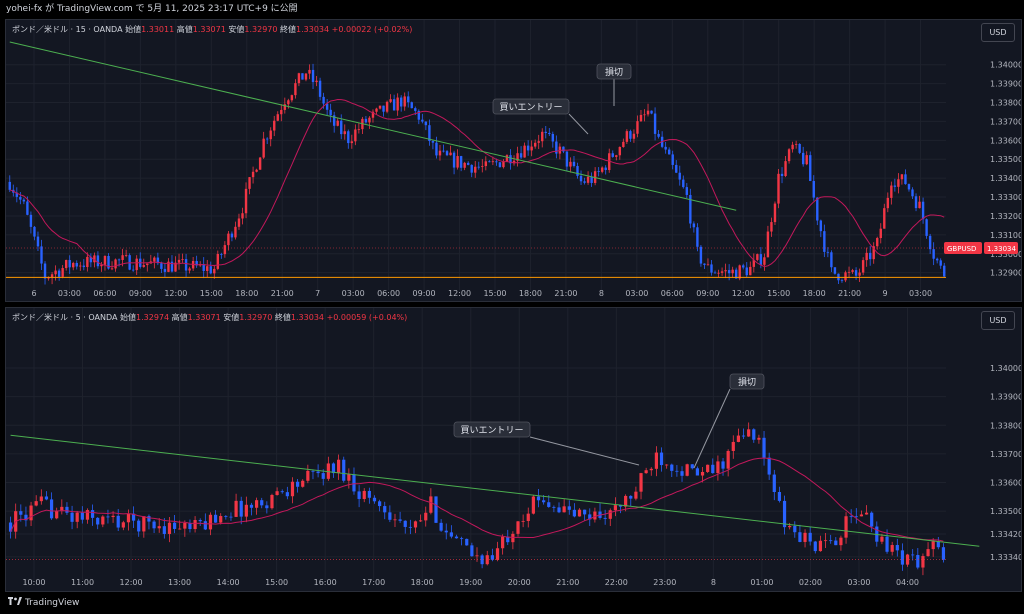 The height and width of the screenshot is (614, 1024). Describe the element at coordinates (961, 249) in the screenshot. I see `price-tag-symbol: GBPUSD` at that location.